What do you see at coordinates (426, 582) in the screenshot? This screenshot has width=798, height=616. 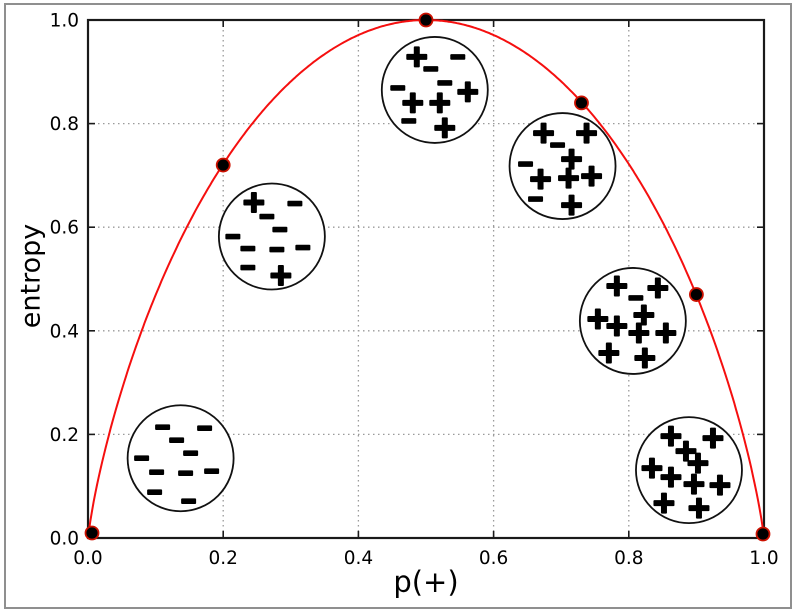 I see `x-axis-label: p(+)` at bounding box center [426, 582].